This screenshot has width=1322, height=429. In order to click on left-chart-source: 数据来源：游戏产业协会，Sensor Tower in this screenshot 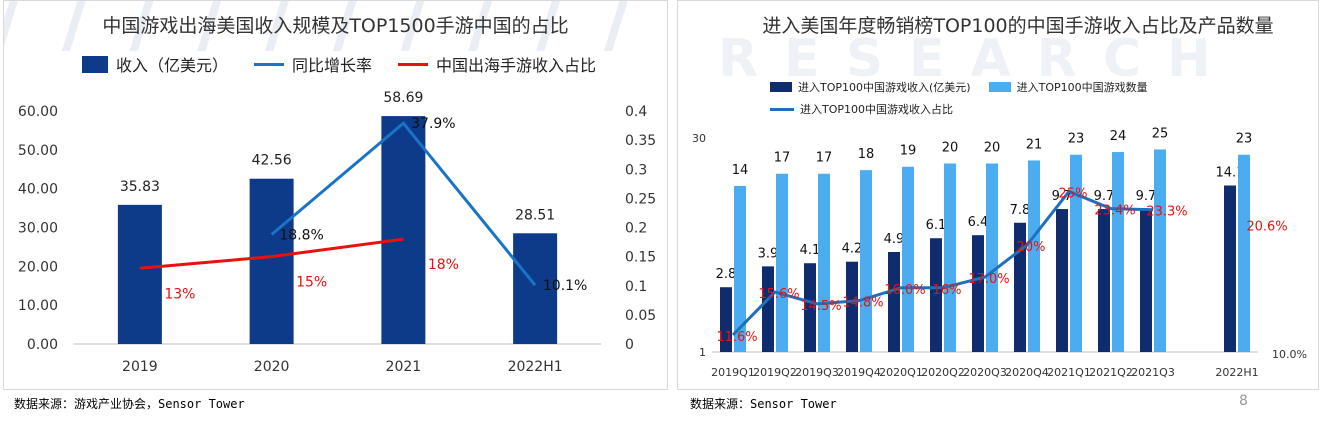, I will do `click(129, 404)`.